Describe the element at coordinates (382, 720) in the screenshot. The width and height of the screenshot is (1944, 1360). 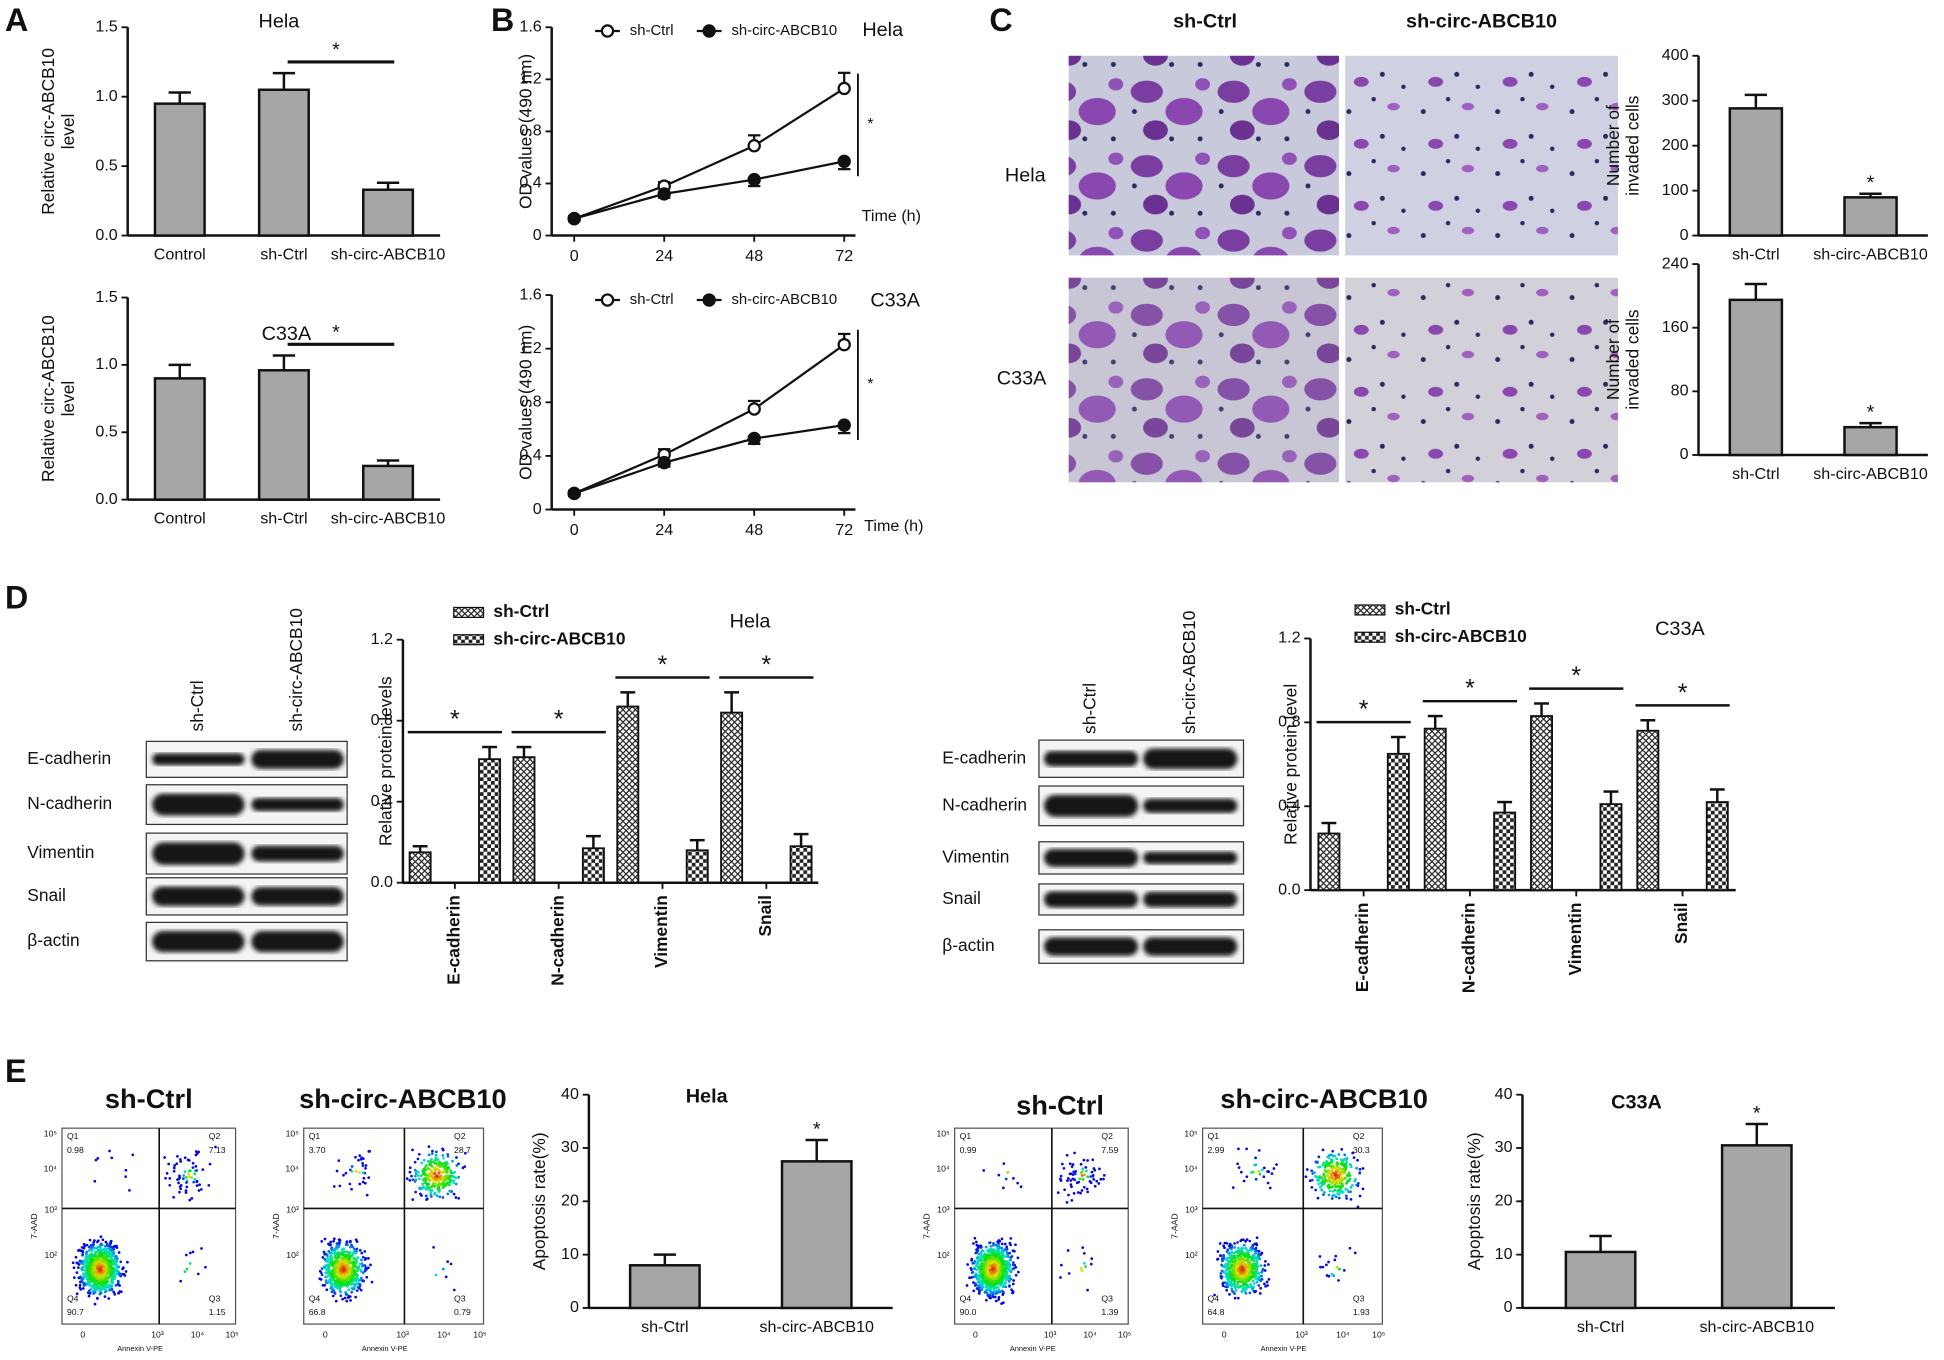
I see `y-tick-label: 0.8` at that location.